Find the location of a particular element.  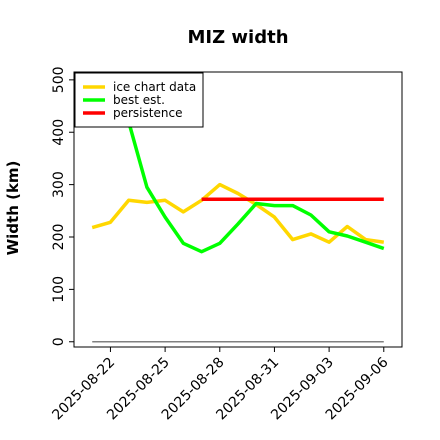

chart-title: MIZ width is located at coordinates (237, 37).